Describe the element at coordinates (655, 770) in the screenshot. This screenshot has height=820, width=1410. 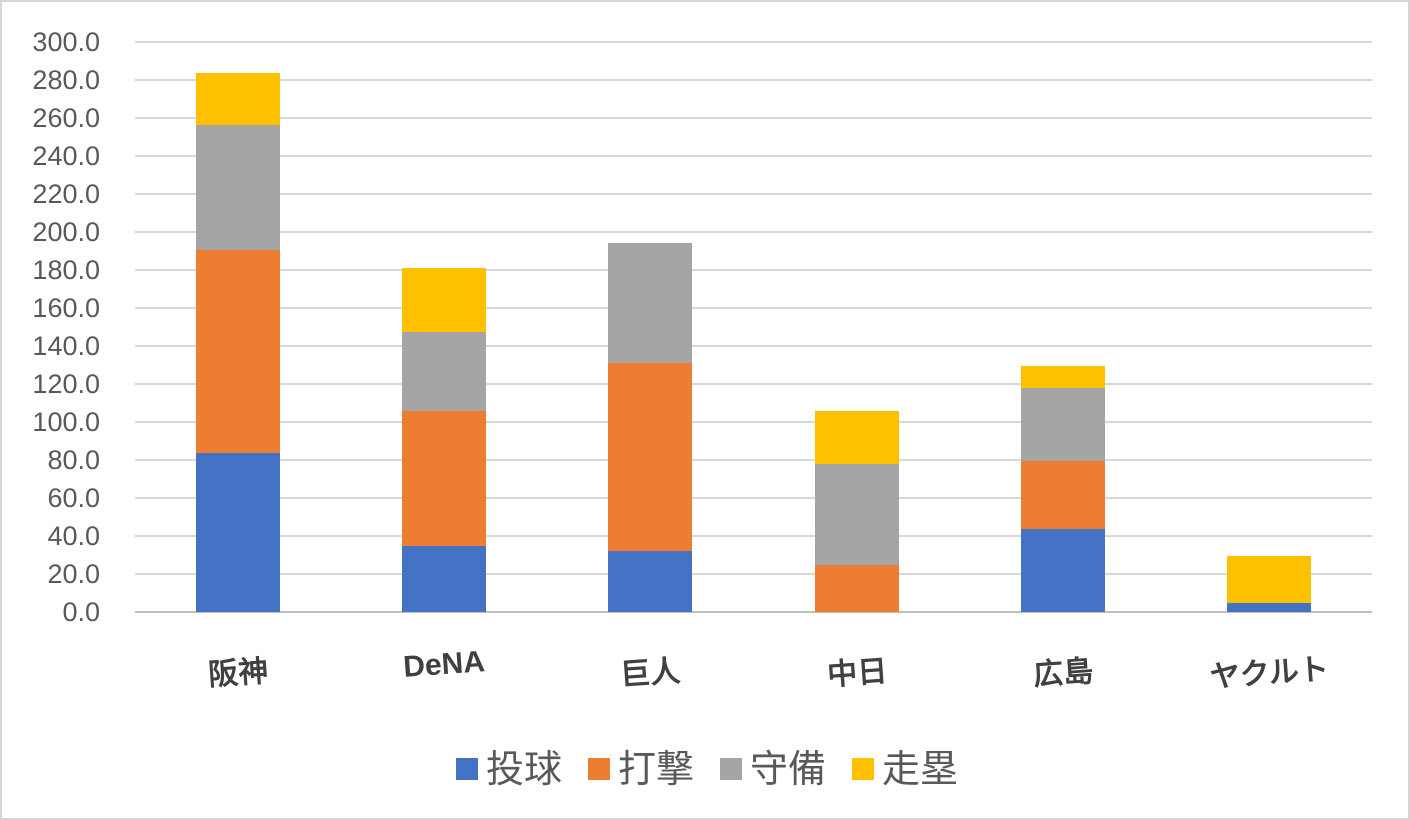
I see `legend-label: 打撃` at that location.